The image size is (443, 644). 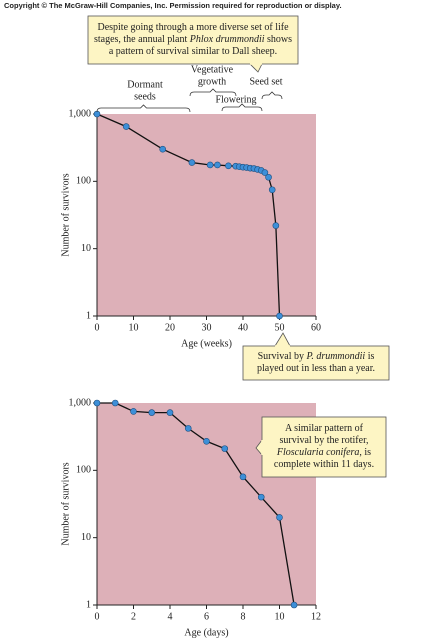 I want to click on callout-run: played out in less than a year., so click(x=316, y=368).